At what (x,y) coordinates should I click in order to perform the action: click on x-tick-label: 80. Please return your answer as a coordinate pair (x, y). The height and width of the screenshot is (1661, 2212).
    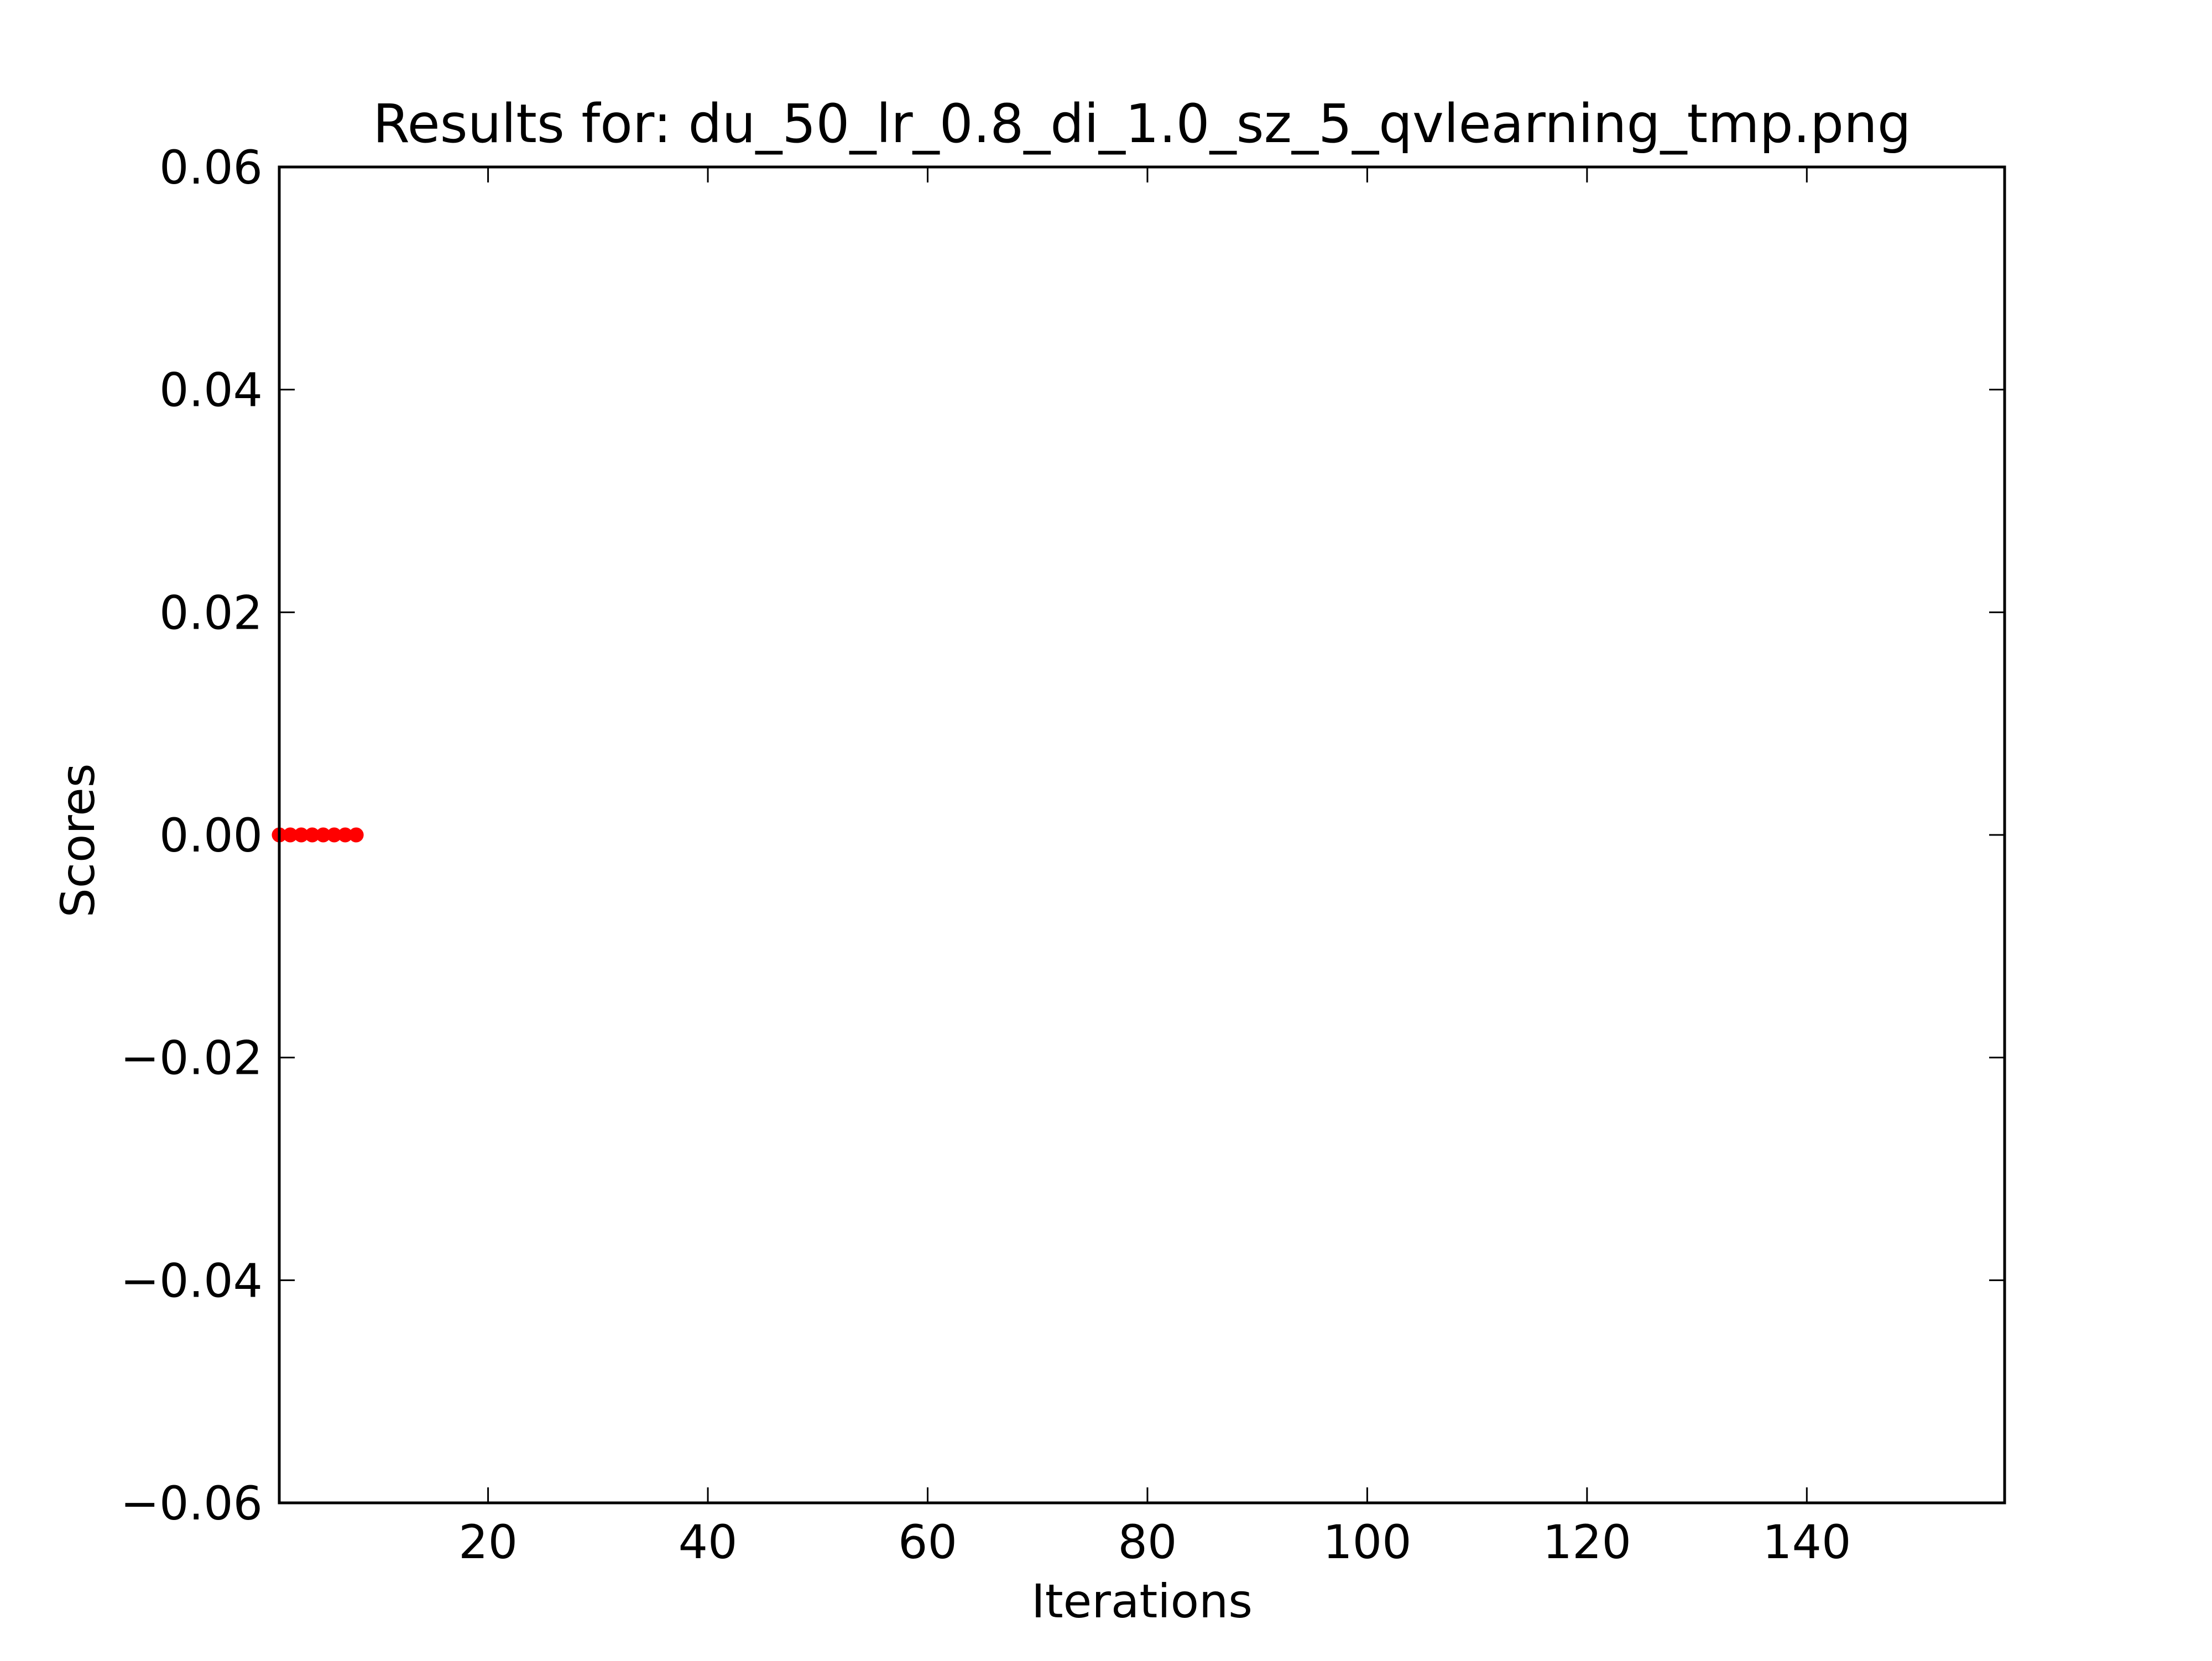
    Looking at the image, I should click on (1147, 1542).